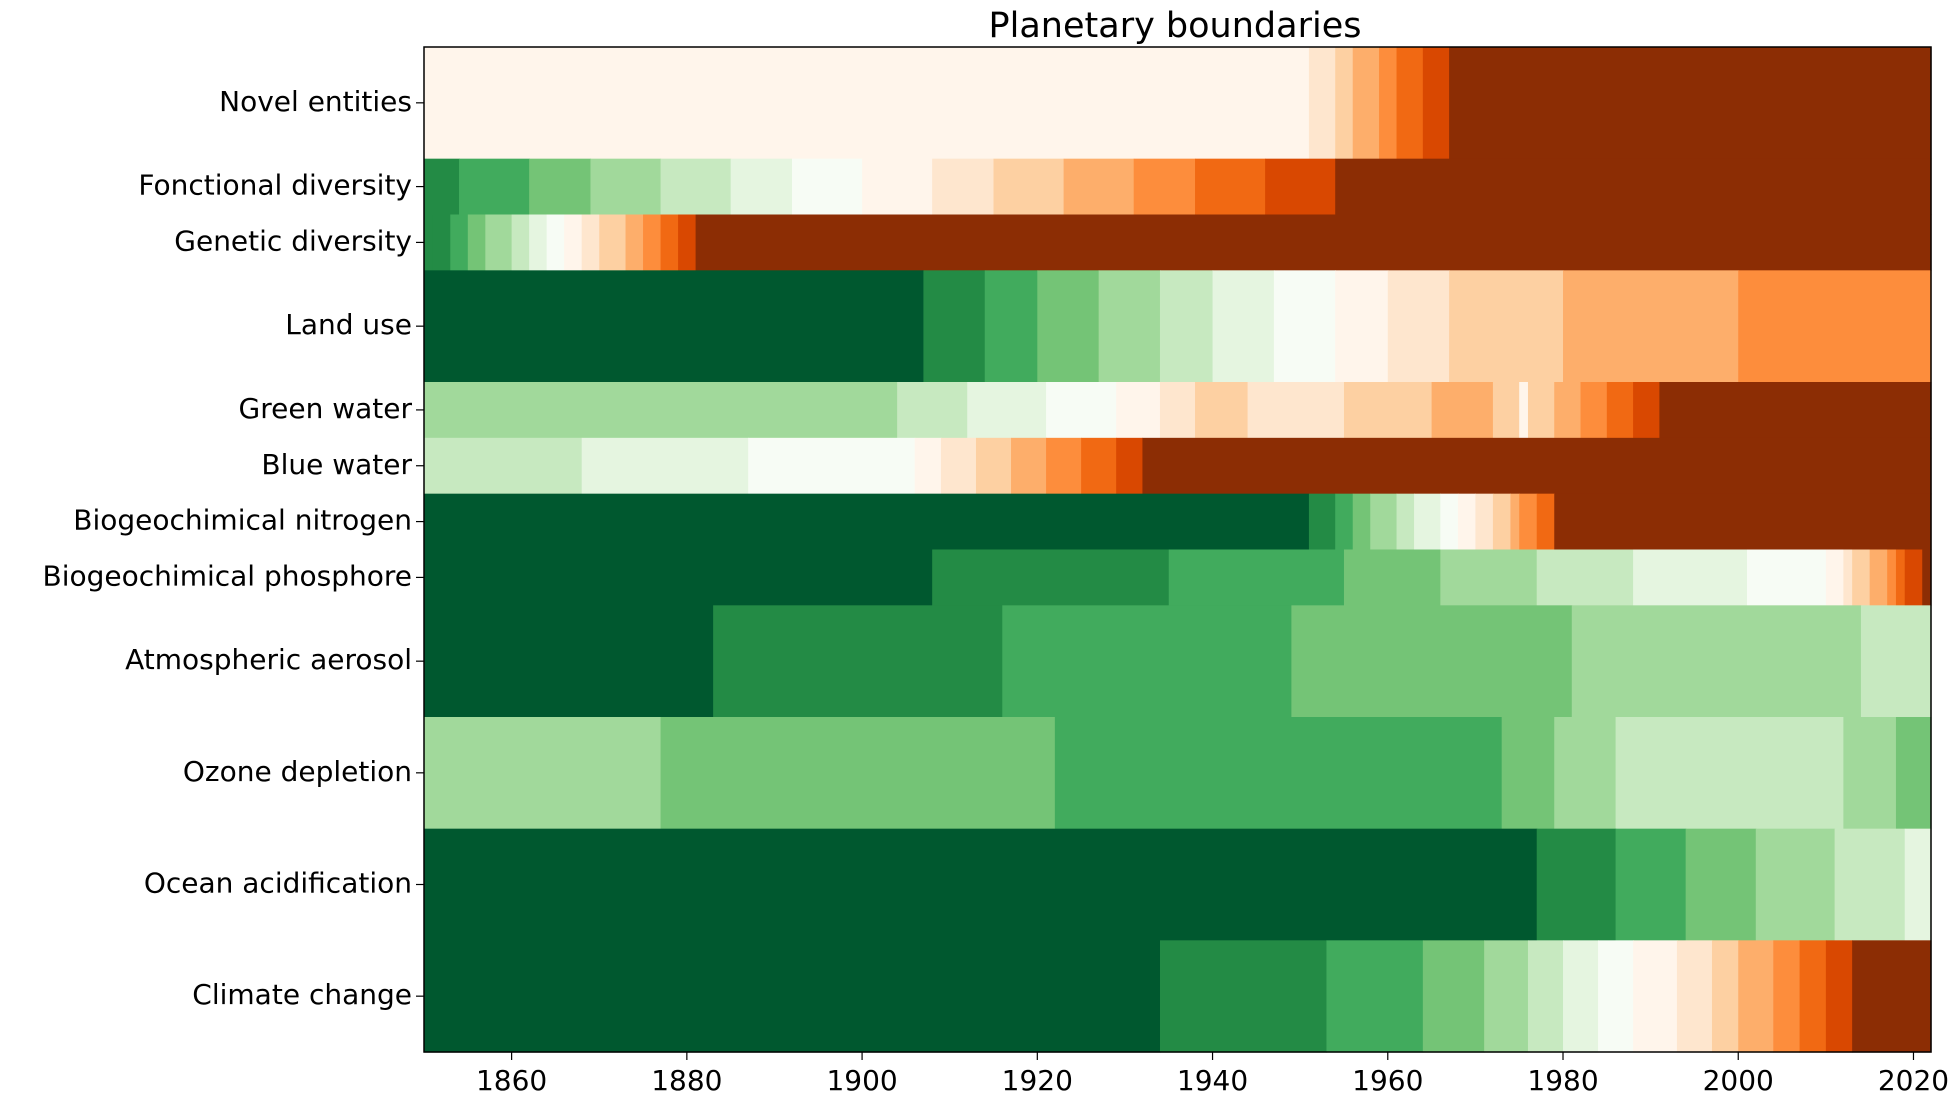  Describe the element at coordinates (315, 101) in the screenshot. I see `y-tick-label: Novel entities` at that location.